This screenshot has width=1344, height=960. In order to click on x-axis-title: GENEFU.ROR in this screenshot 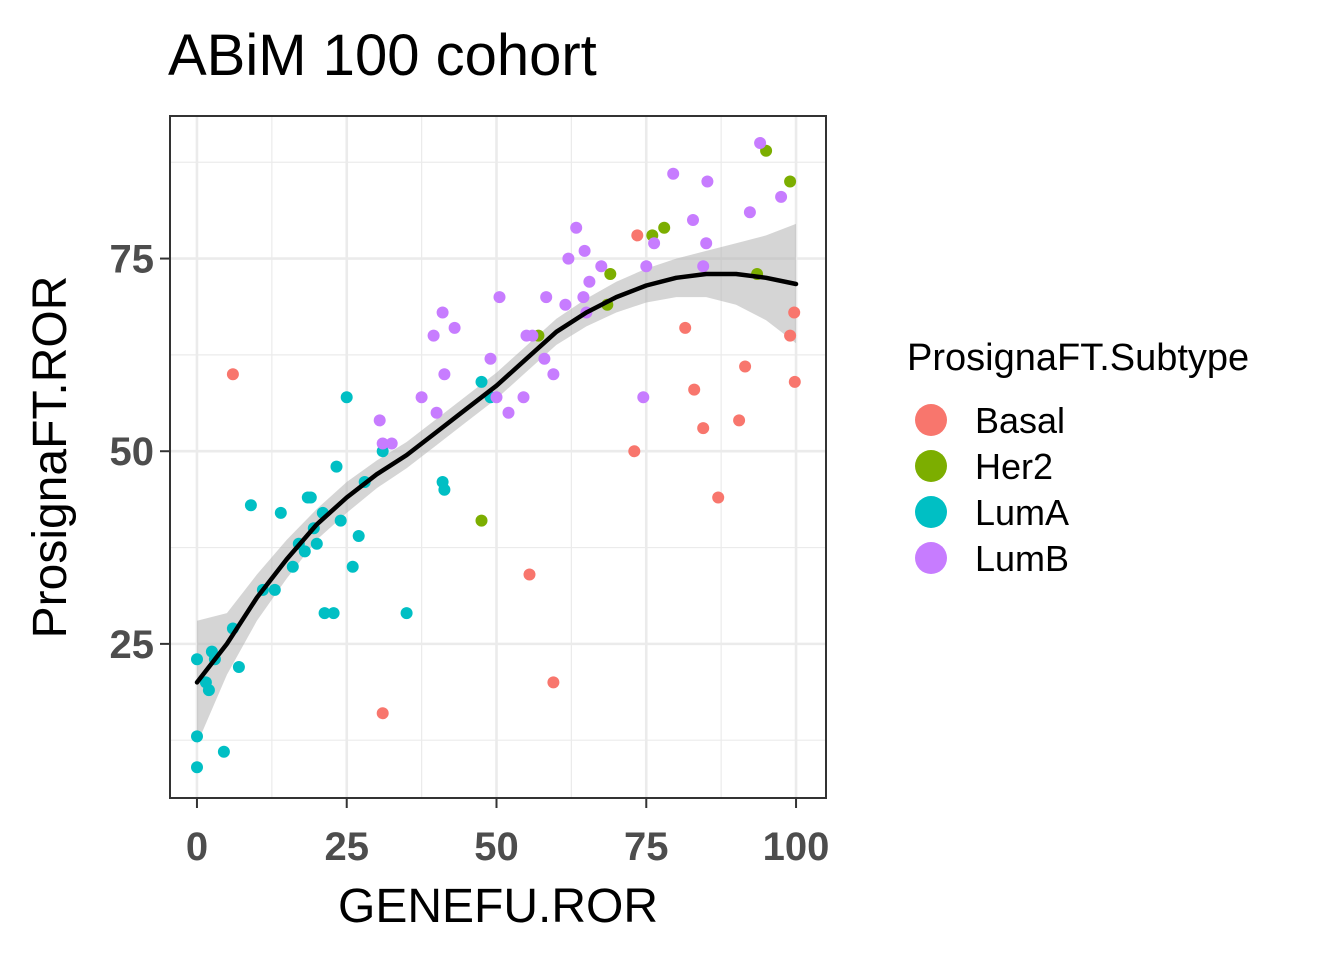, I will do `click(498, 906)`.